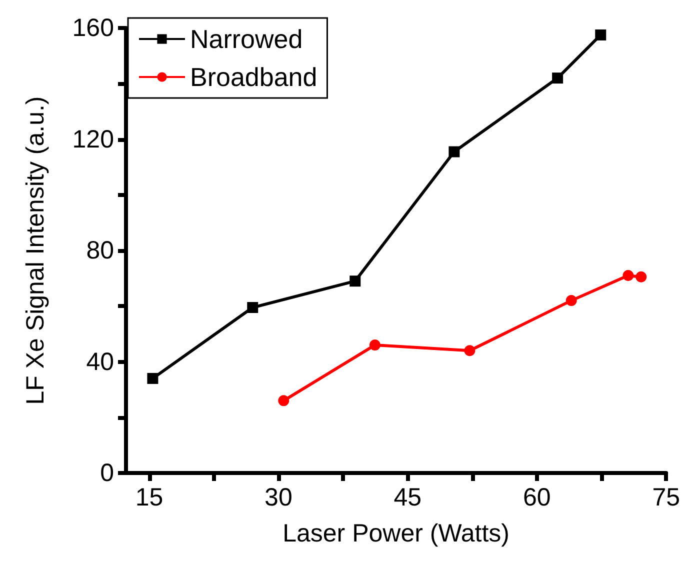  What do you see at coordinates (100, 362) in the screenshot?
I see `y-tick-label: 40` at bounding box center [100, 362].